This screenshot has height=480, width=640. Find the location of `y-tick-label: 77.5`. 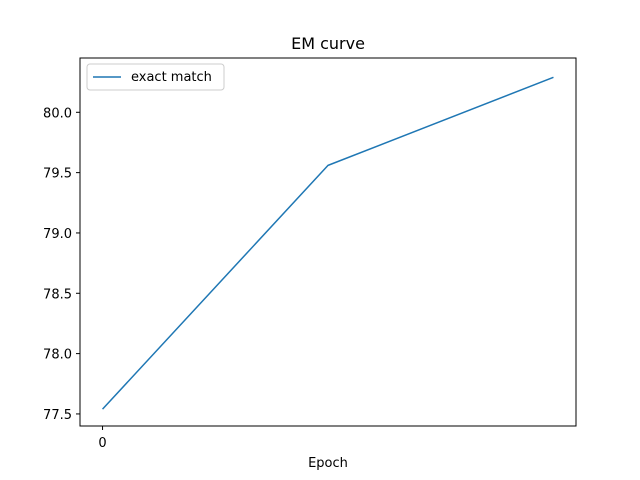

y-tick-label: 77.5 is located at coordinates (57, 415).